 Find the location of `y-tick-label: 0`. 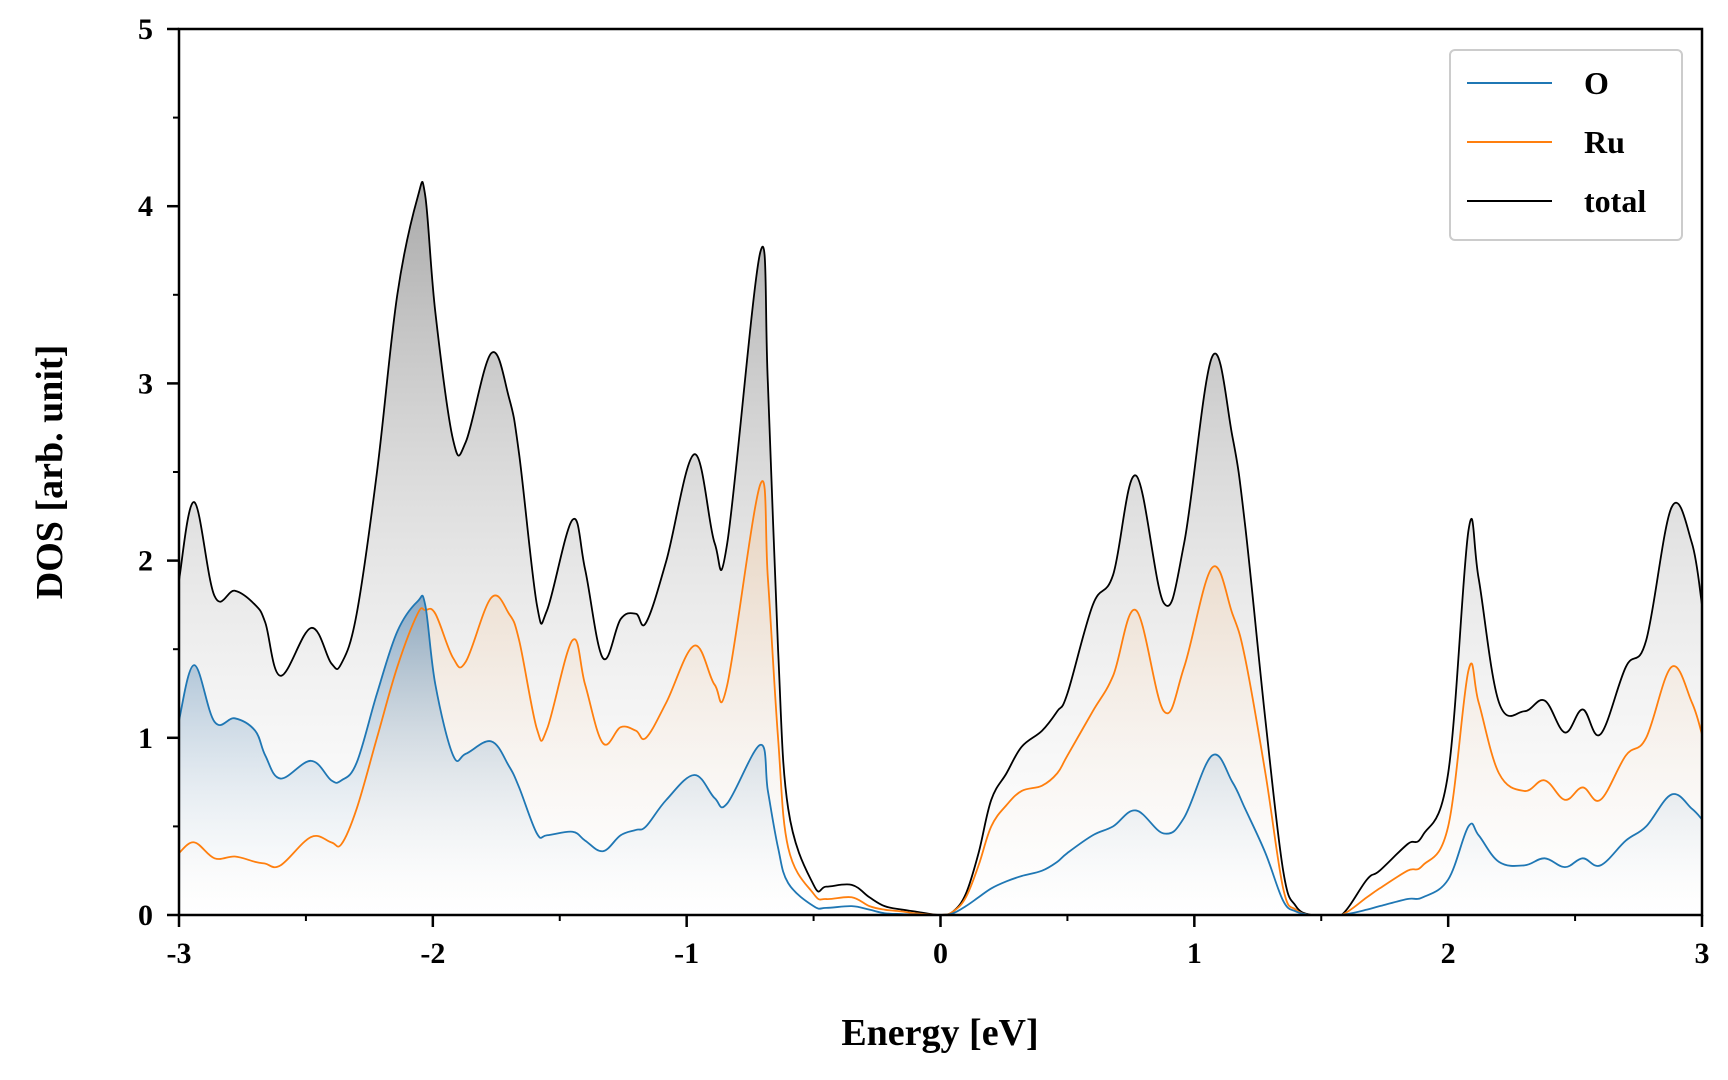

y-tick-label: 0 is located at coordinates (145, 915).